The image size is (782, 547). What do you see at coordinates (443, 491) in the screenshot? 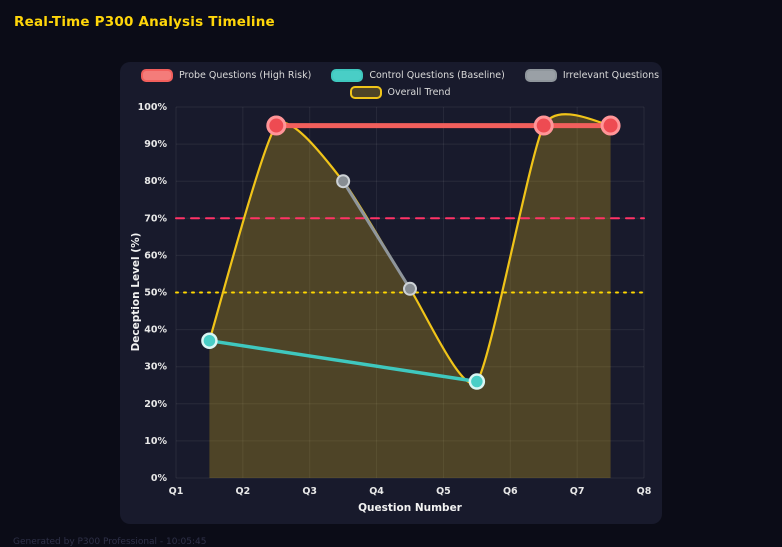
I see `x-tick-label: Q5` at bounding box center [443, 491].